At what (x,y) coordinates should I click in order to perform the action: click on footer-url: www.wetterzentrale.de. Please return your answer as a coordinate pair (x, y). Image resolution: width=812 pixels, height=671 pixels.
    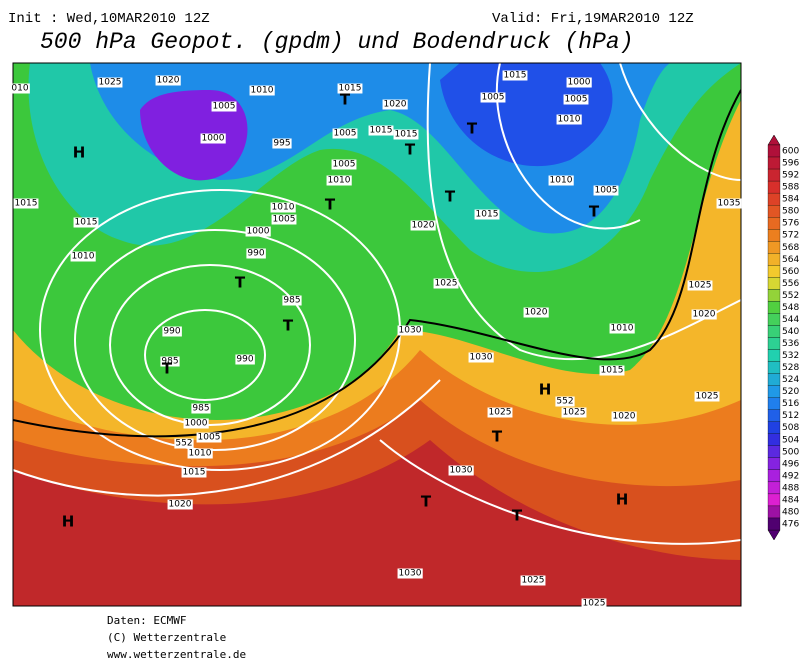
    Looking at the image, I should click on (176, 654).